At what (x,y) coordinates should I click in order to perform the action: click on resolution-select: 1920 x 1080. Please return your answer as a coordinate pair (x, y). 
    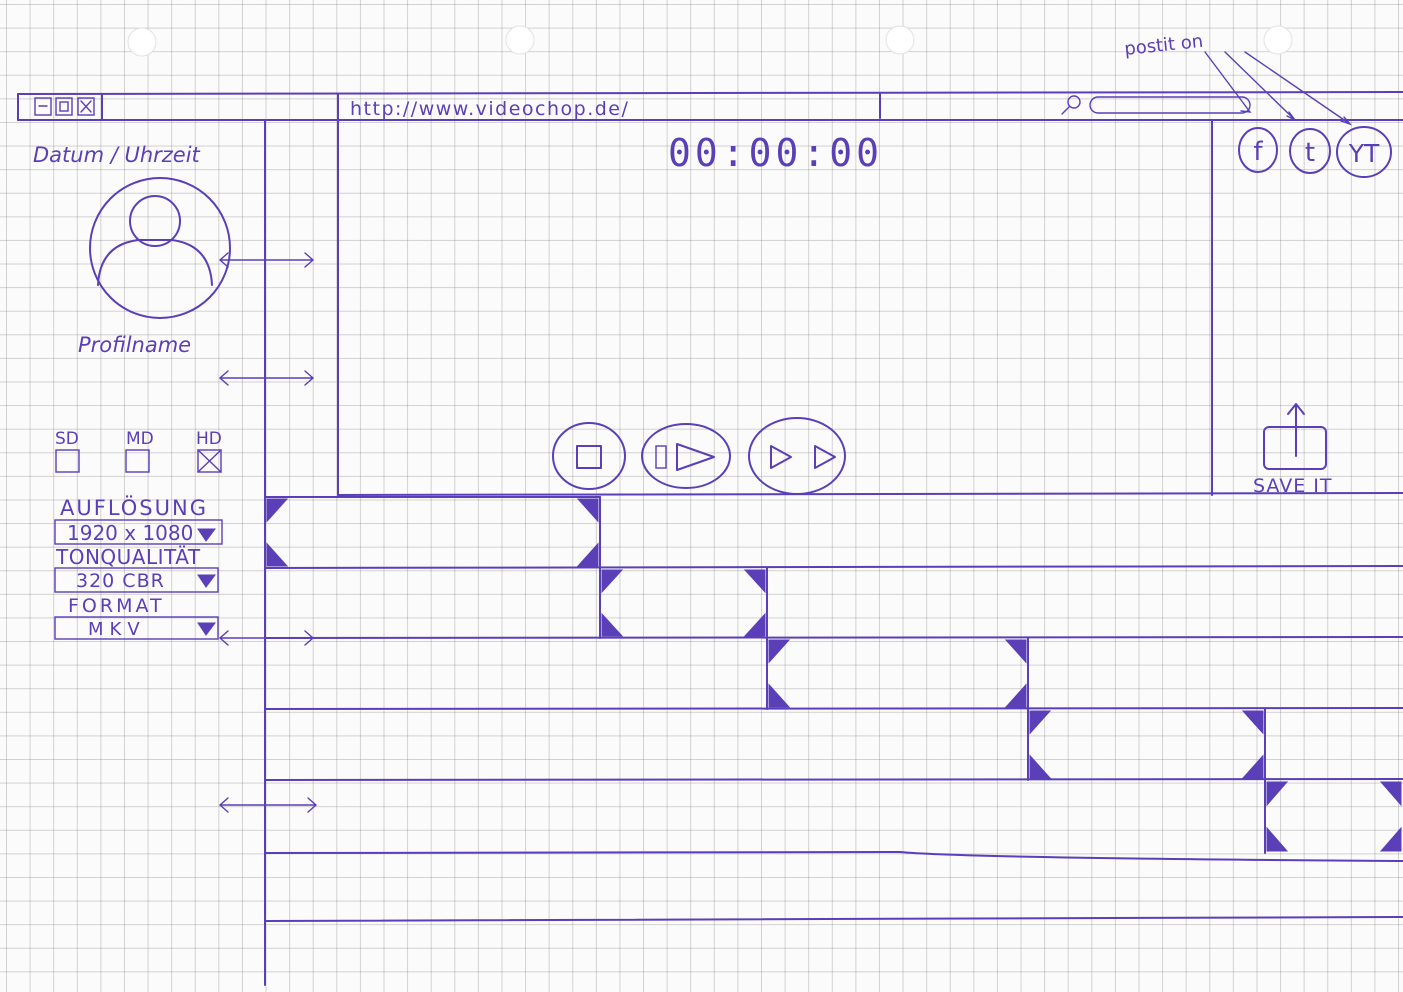
    Looking at the image, I should click on (138, 532).